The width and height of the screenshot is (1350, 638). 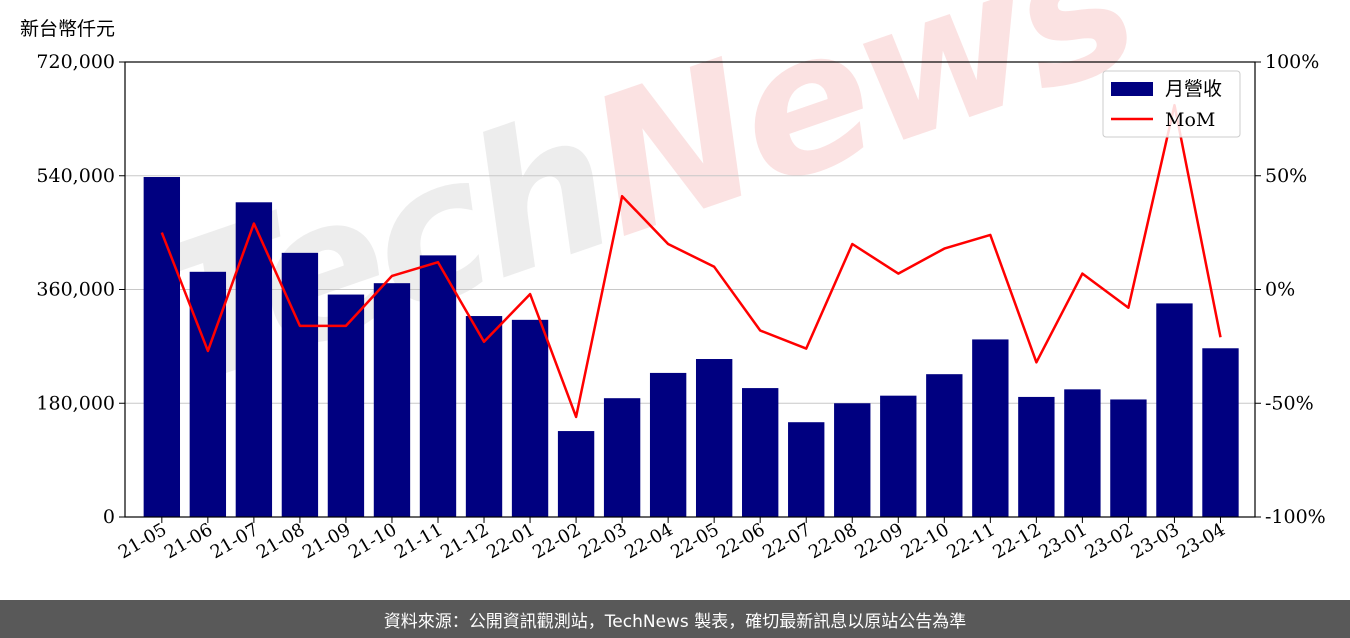 What do you see at coordinates (740, 541) in the screenshot?
I see `x-tick-label: 22-06` at bounding box center [740, 541].